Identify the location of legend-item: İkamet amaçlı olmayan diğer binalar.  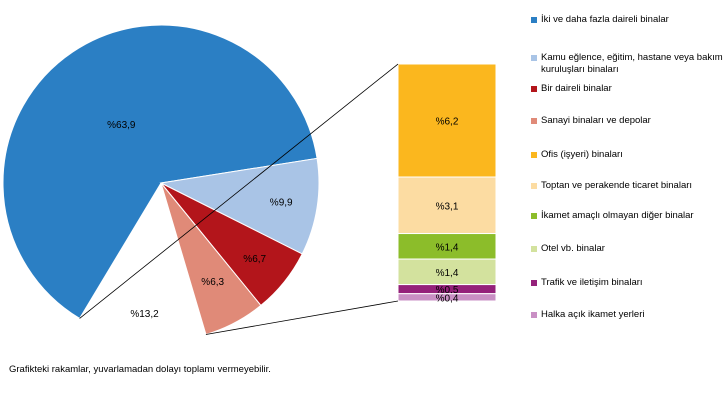
(627, 216).